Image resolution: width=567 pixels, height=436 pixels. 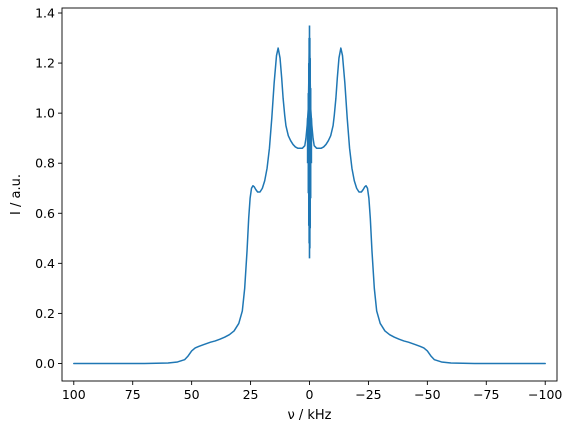 I want to click on x-tick-label: 100, so click(x=74, y=394).